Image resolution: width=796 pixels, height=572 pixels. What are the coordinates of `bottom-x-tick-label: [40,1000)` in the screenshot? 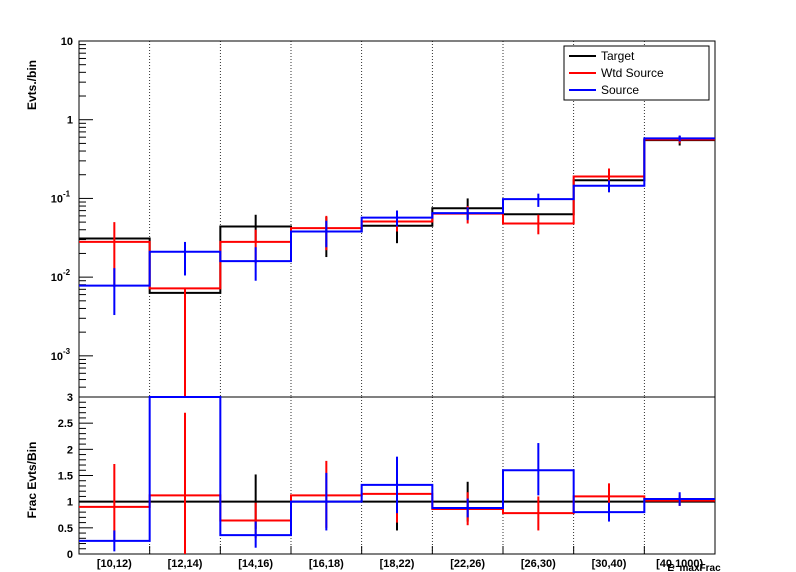 It's located at (679, 564).